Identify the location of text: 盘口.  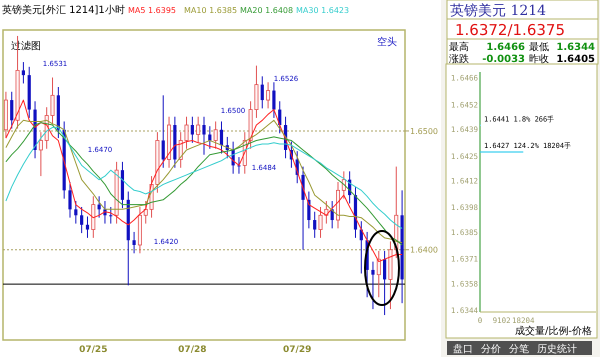
(463, 349).